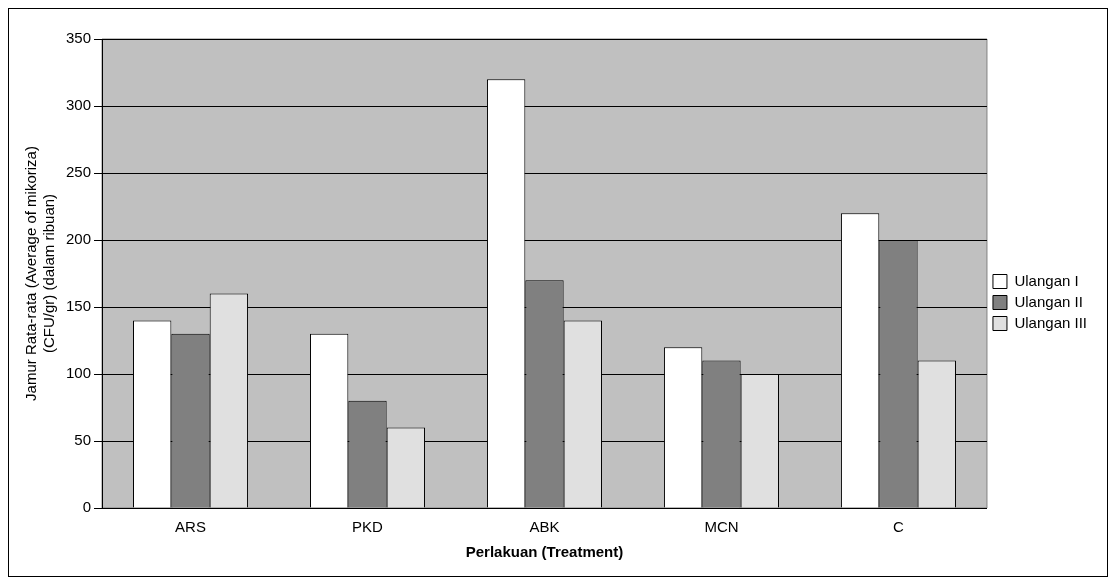 This screenshot has width=1116, height=585. What do you see at coordinates (79, 38) in the screenshot?
I see `y-tick-label: 350` at bounding box center [79, 38].